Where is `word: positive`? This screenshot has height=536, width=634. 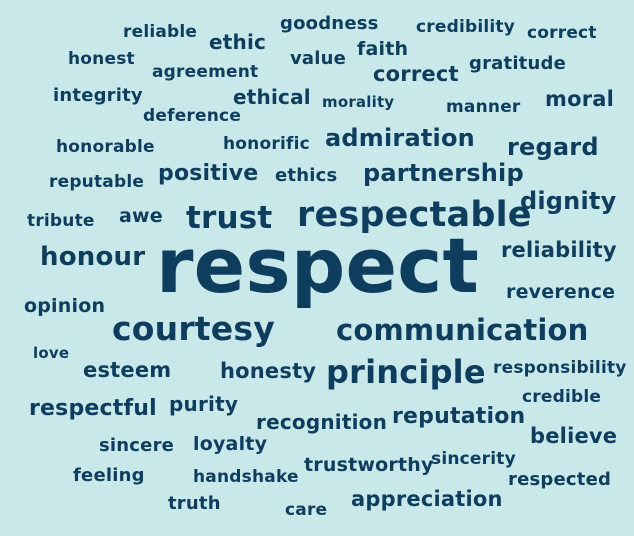
word: positive is located at coordinates (208, 173).